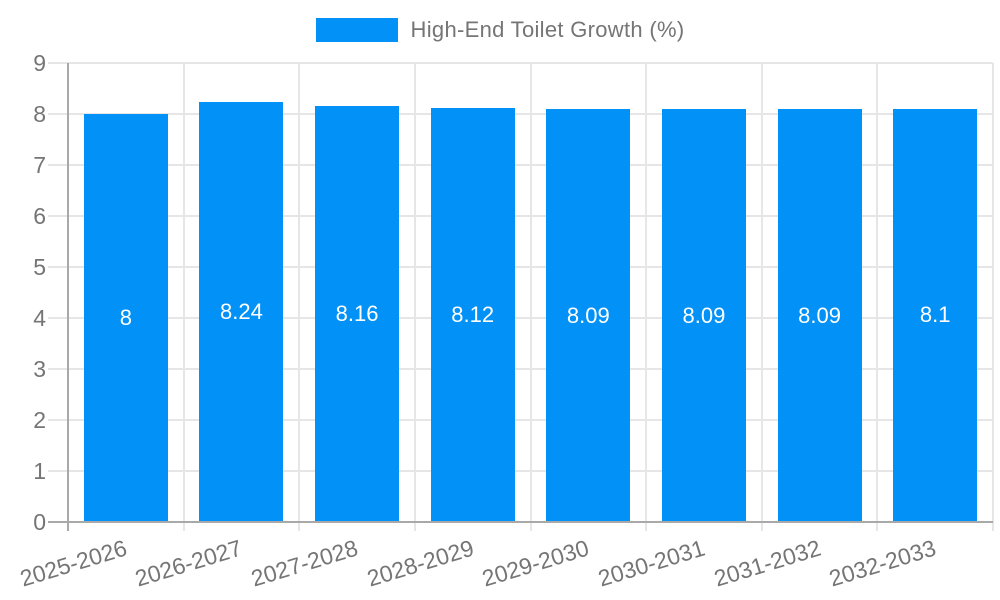 The image size is (1000, 600). I want to click on bar-value-label: 8.16, so click(357, 313).